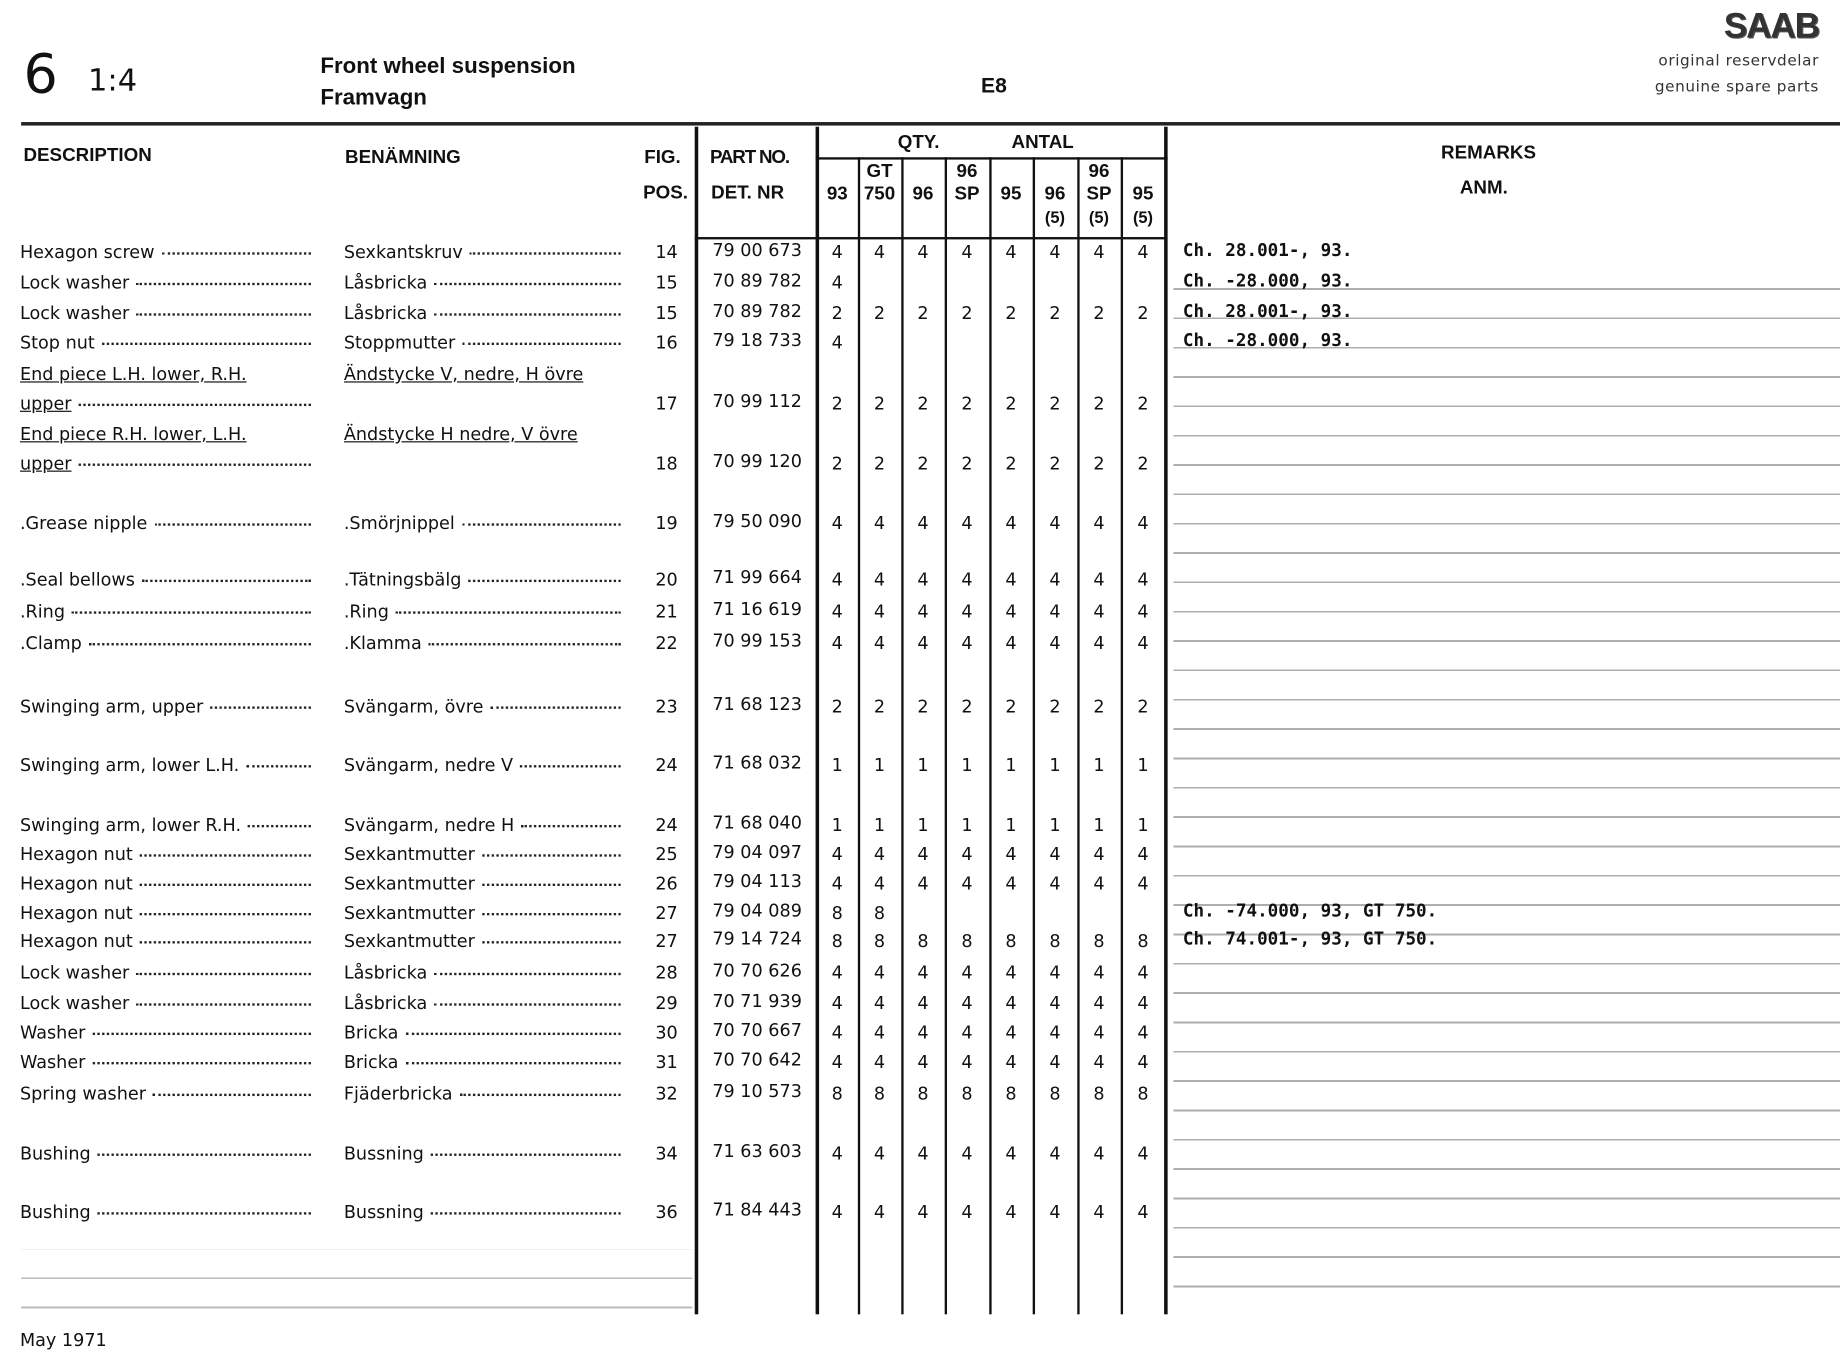  I want to click on benamning-text: Svängarm, övre, so click(413, 706).